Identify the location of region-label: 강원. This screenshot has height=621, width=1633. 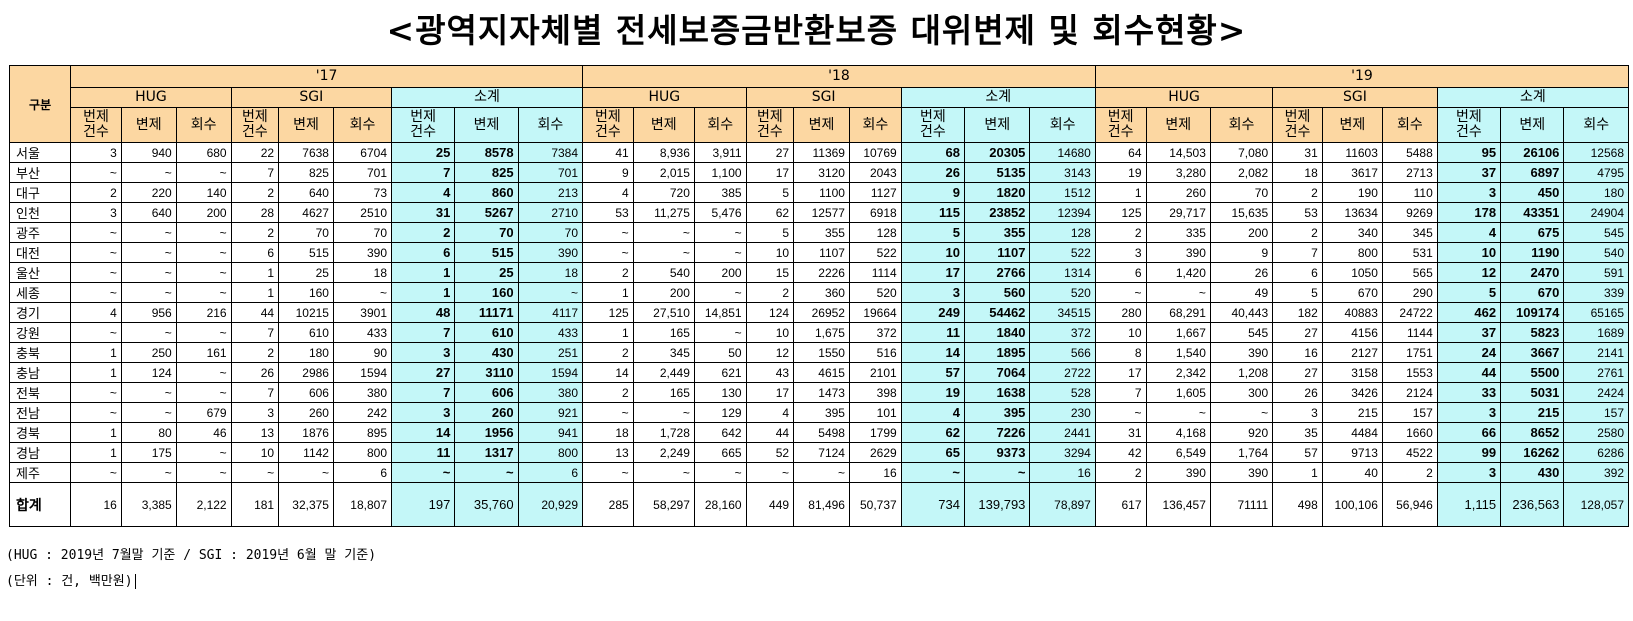
(40, 332).